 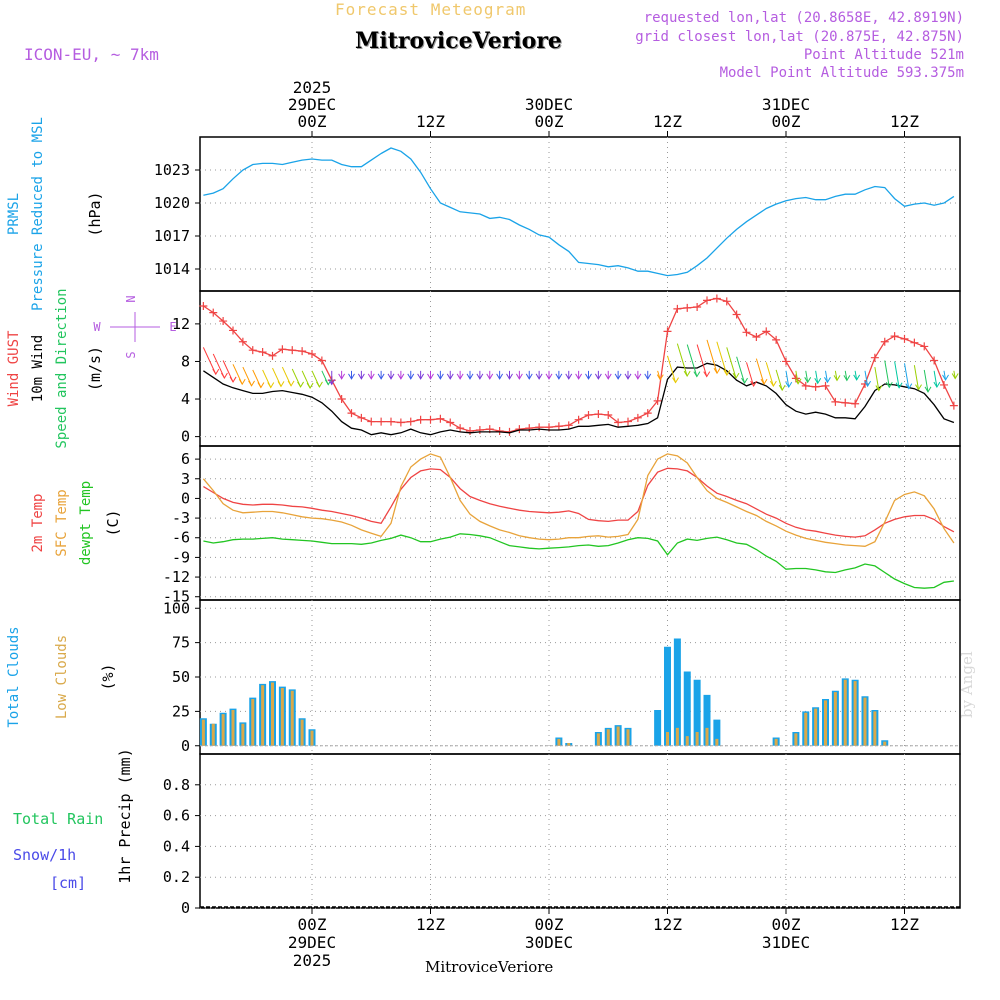 I want to click on time-label-bottom: 31DEC, so click(x=786, y=942).